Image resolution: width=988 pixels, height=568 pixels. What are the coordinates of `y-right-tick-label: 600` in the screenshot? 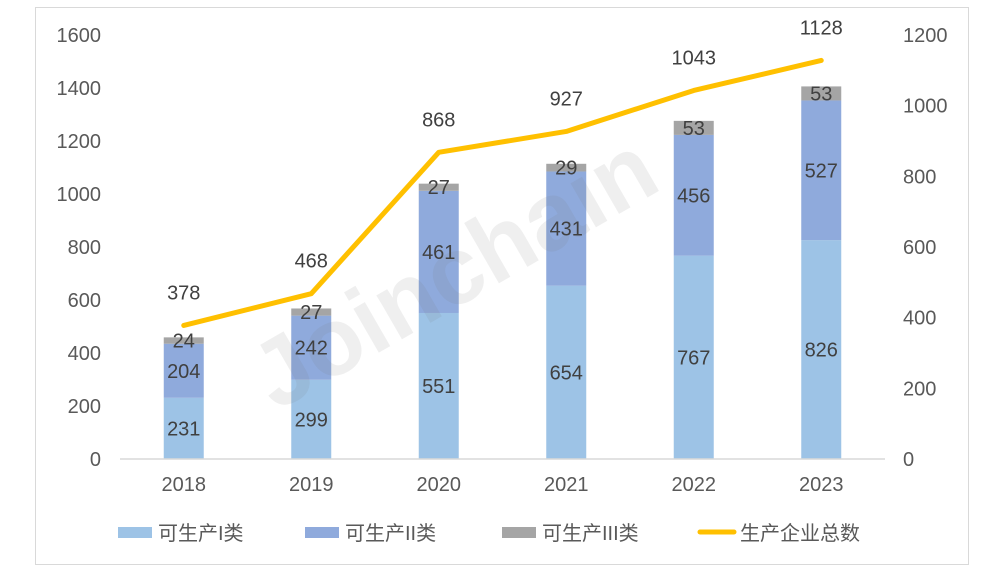 It's located at (919, 248).